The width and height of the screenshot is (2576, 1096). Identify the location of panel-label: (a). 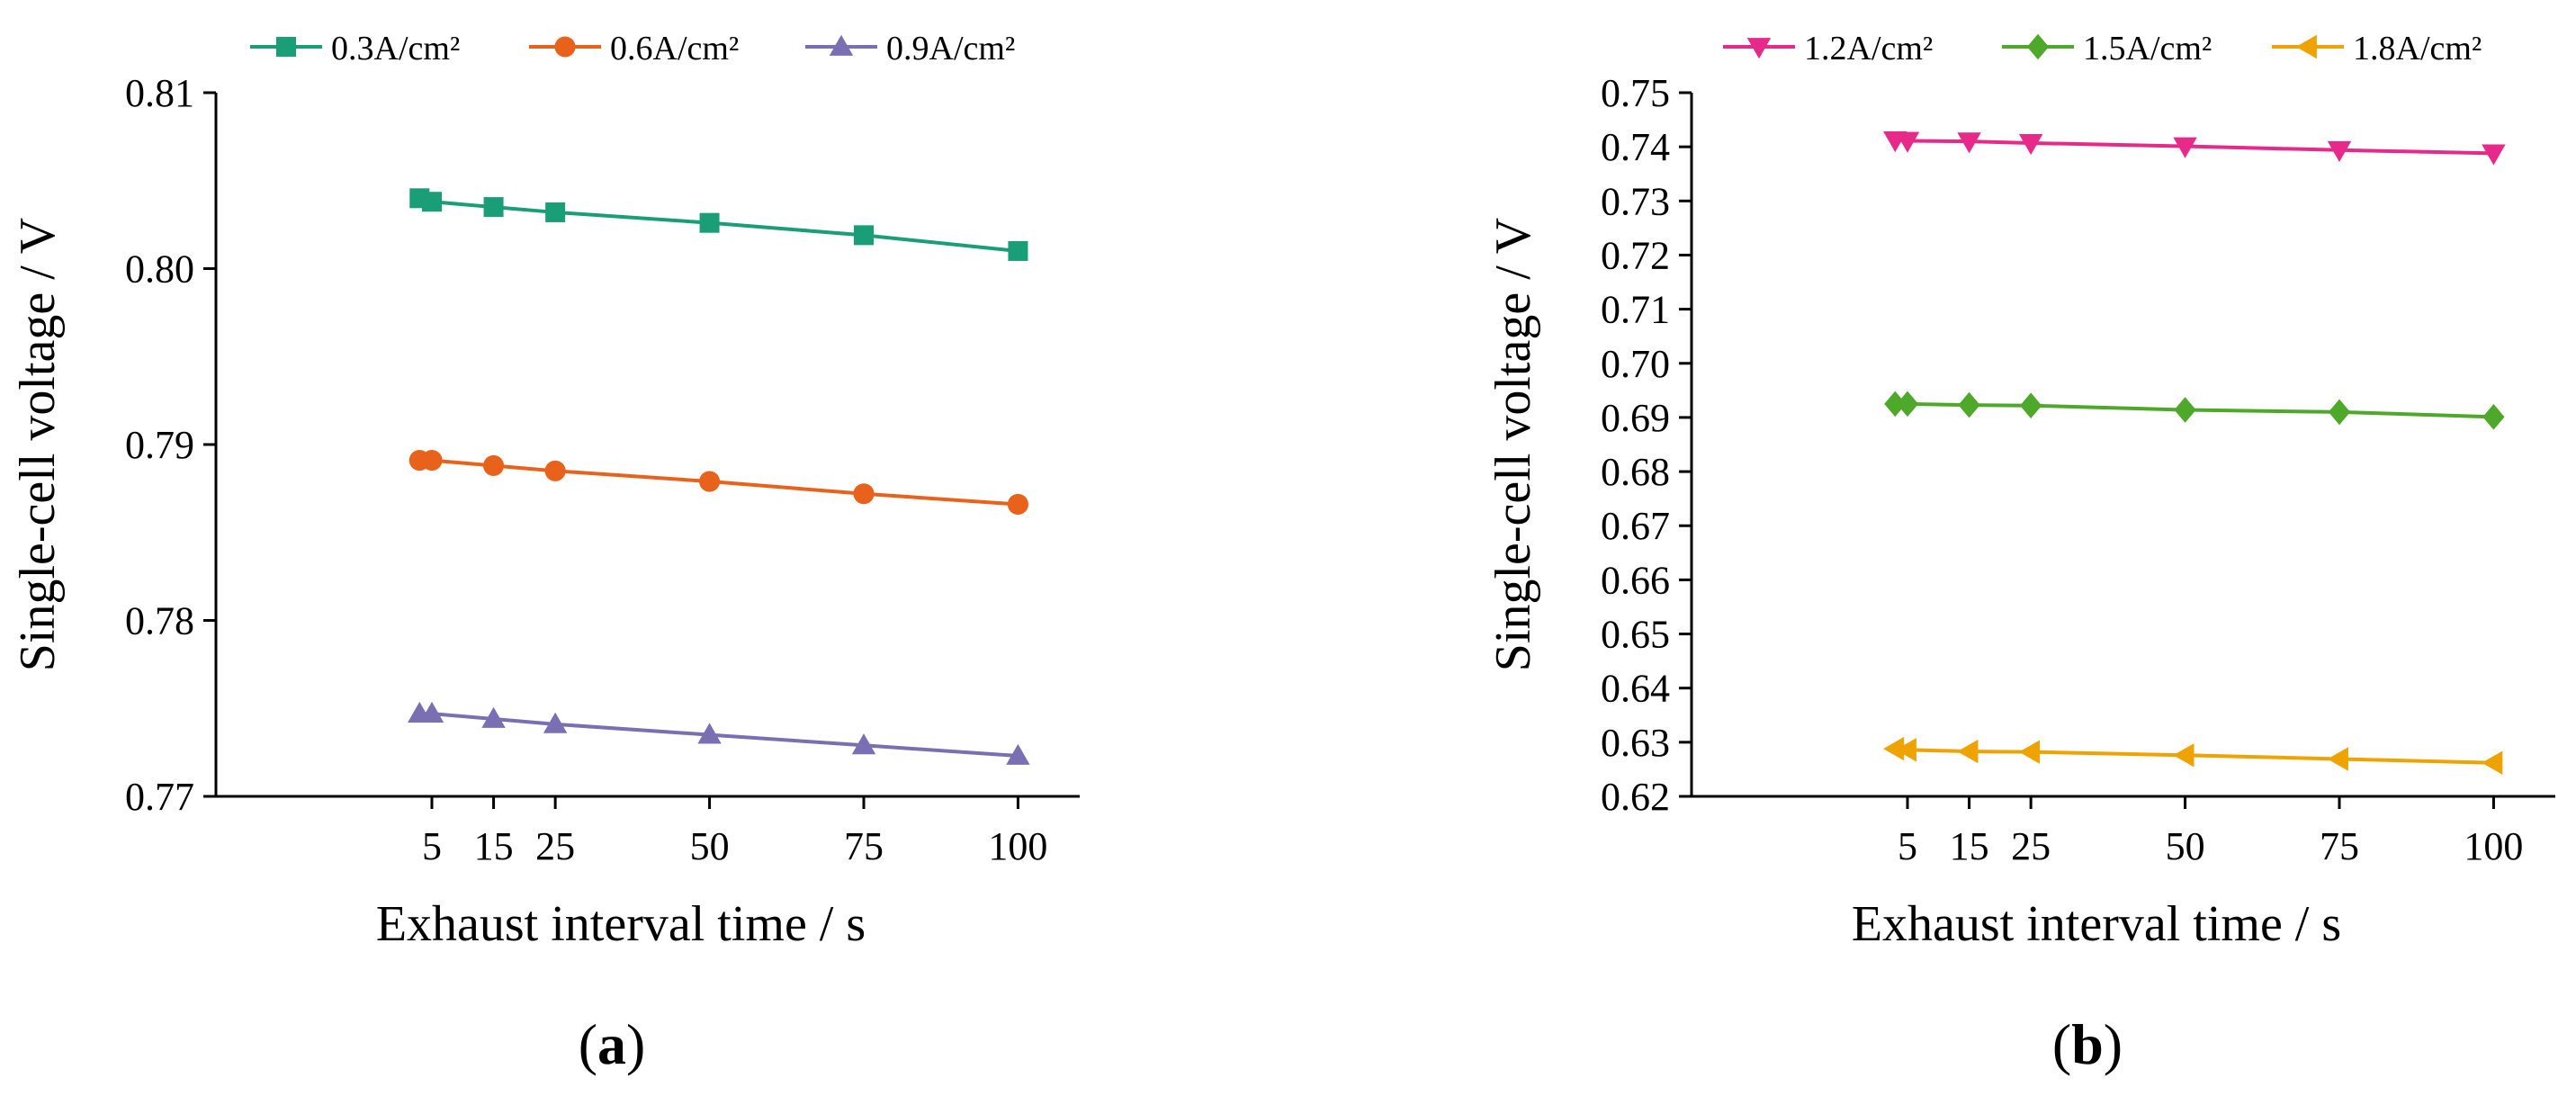
(613, 1044).